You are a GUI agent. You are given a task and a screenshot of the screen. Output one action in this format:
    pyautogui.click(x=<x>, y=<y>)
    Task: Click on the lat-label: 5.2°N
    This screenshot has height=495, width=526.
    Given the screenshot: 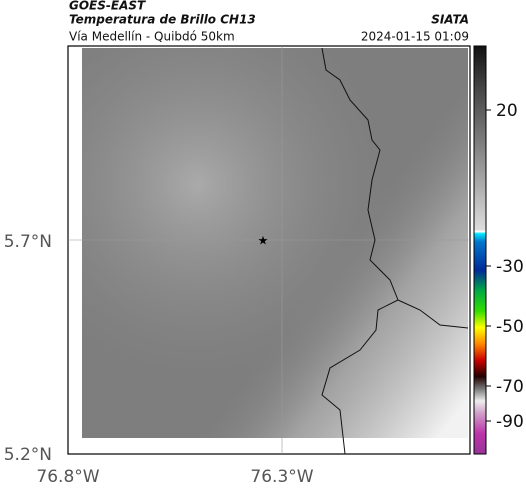 What is the action you would take?
    pyautogui.click(x=28, y=455)
    